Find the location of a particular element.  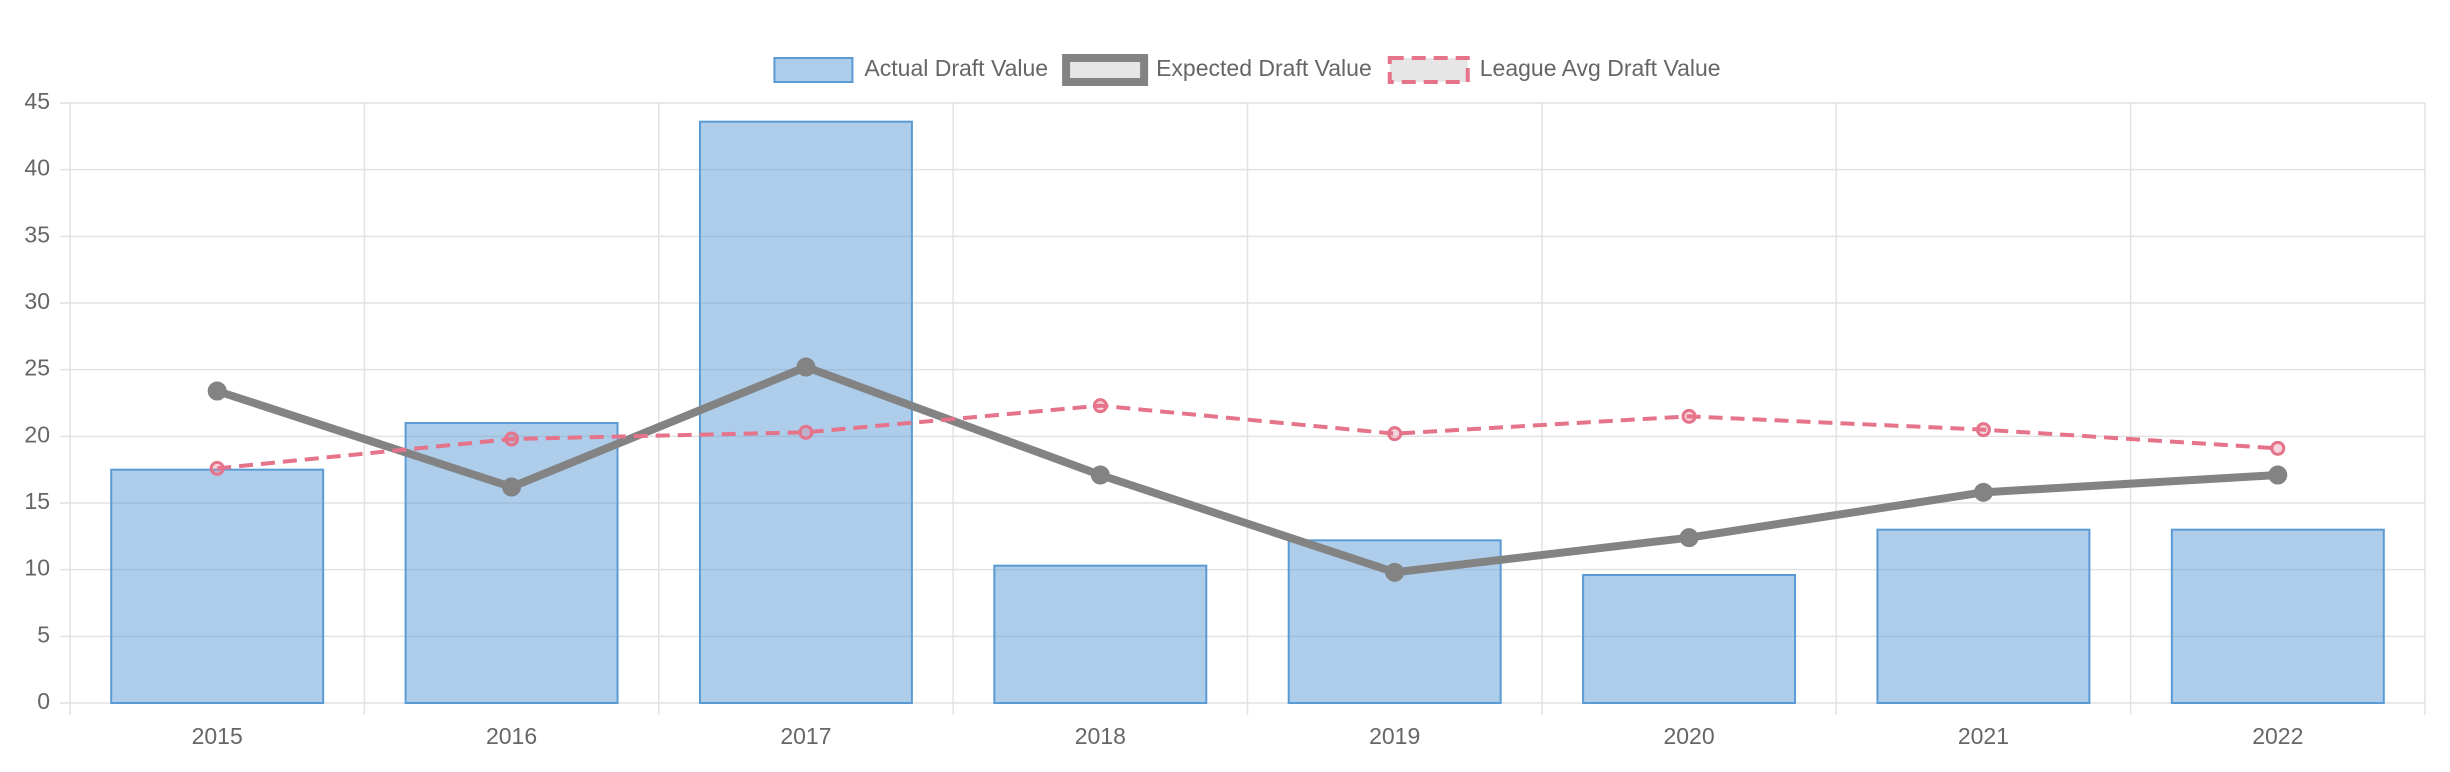

y-tick-label: 15 is located at coordinates (37, 501).